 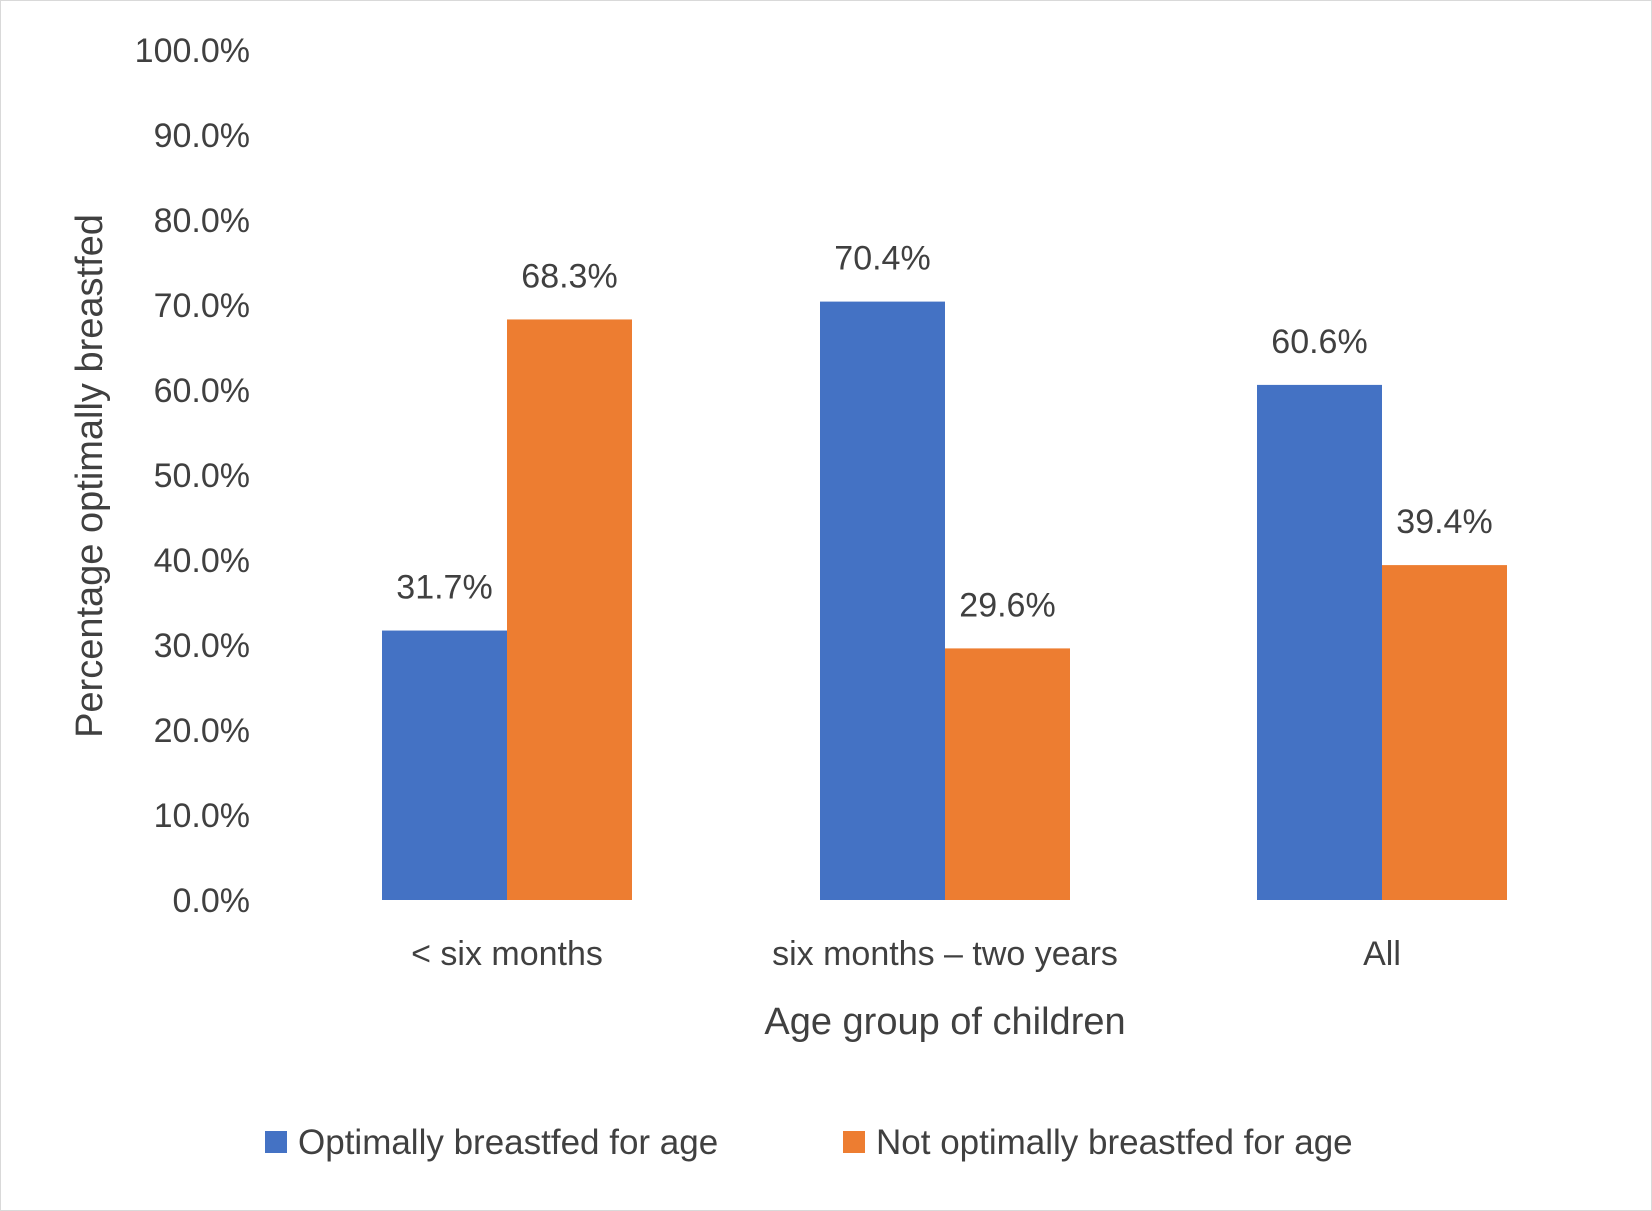 What do you see at coordinates (854, 1142) in the screenshot?
I see `legend-swatch-not-optimally-breastfed` at bounding box center [854, 1142].